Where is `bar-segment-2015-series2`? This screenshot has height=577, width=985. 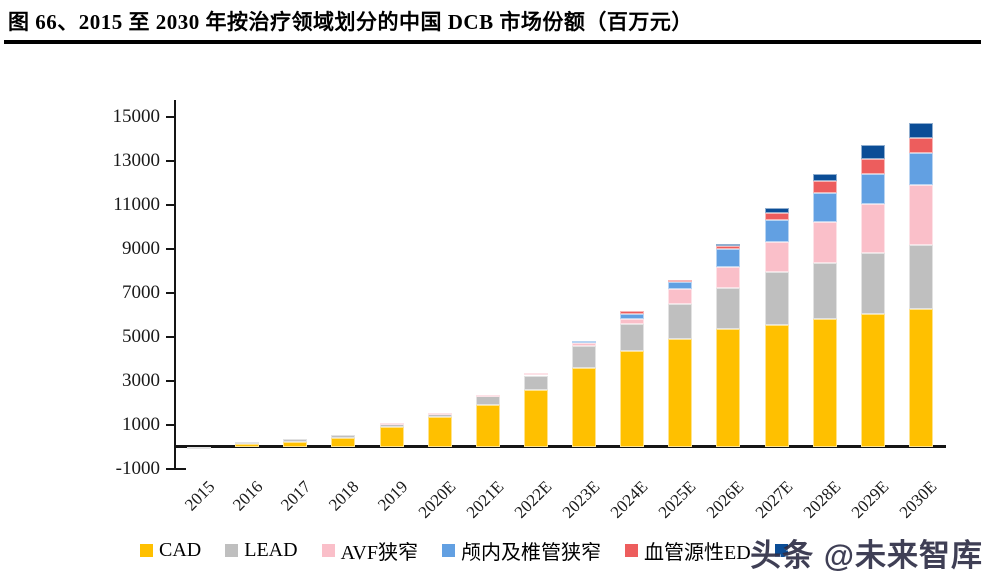
bar-segment-2015-series2 is located at coordinates (199, 447).